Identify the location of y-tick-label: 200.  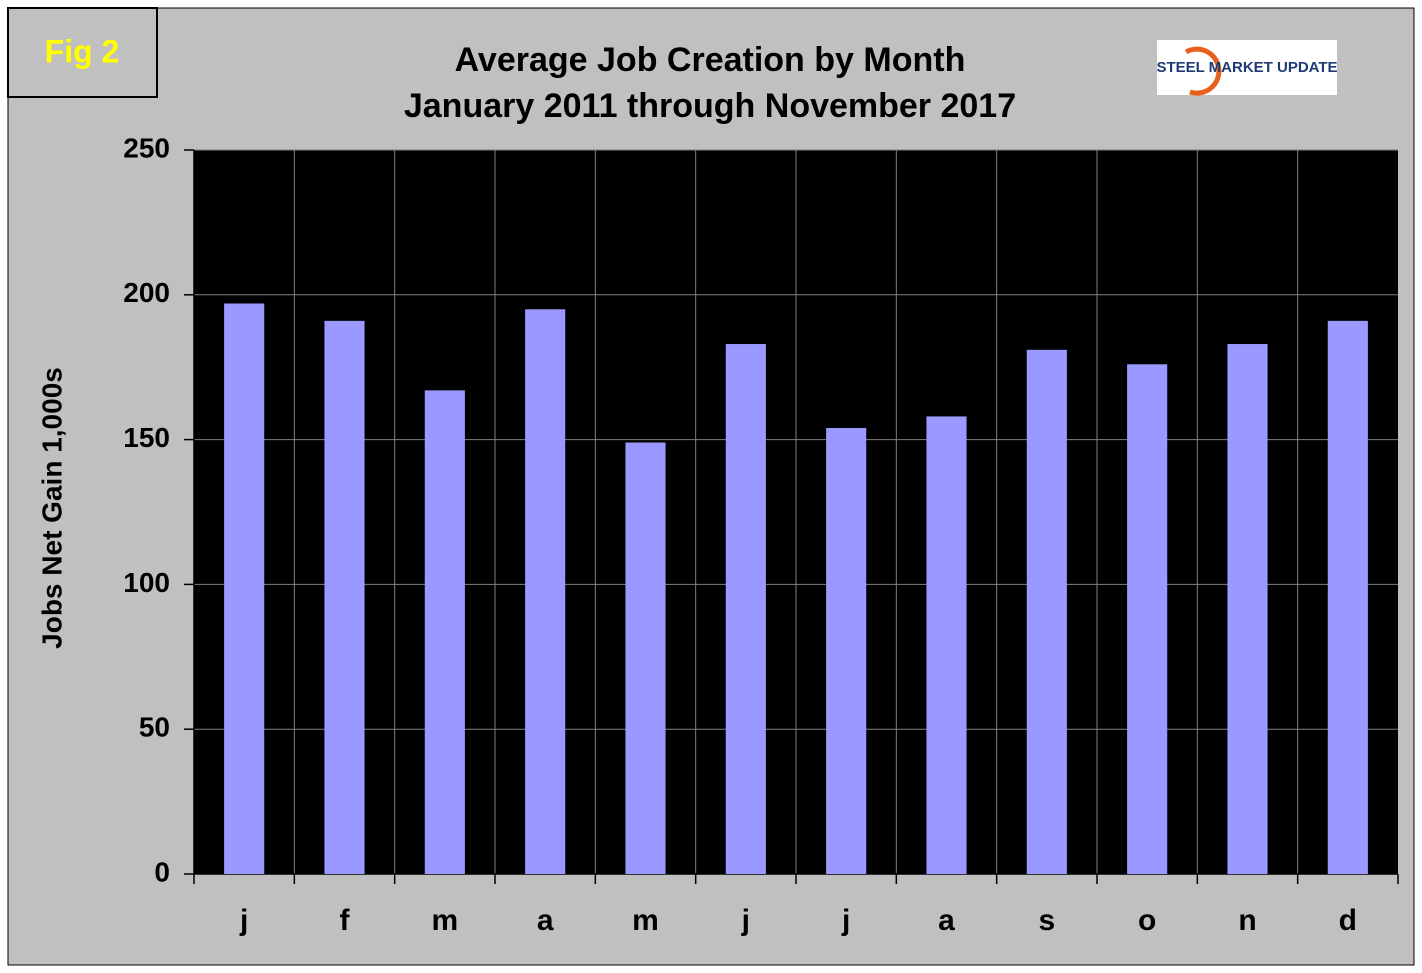
(146, 292).